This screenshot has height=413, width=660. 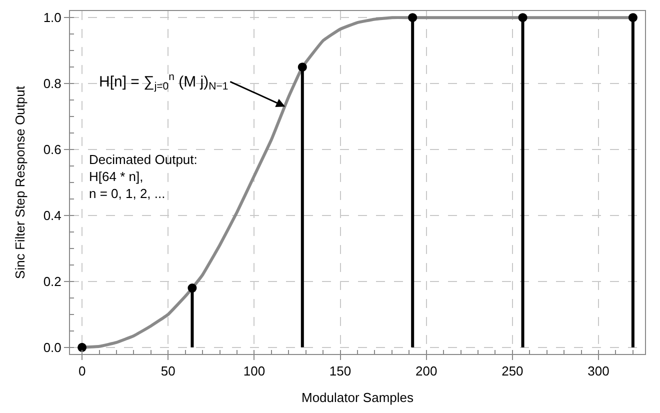 What do you see at coordinates (82, 371) in the screenshot?
I see `x-tick-label: 0` at bounding box center [82, 371].